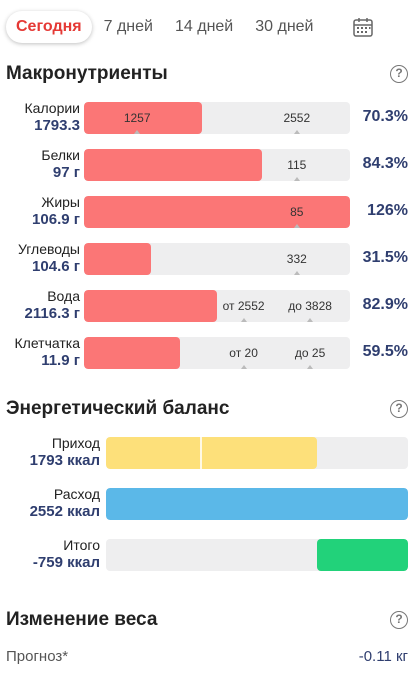  Describe the element at coordinates (310, 306) in the screenshot. I see `macro-target-label: до 3828` at that location.